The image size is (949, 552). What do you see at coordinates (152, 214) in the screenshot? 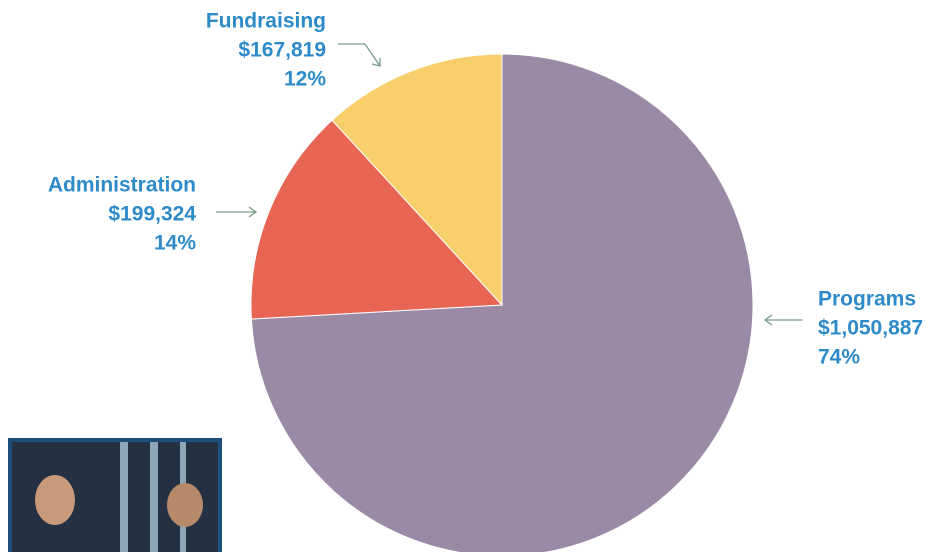
I see `value-label: $199,324` at bounding box center [152, 214].